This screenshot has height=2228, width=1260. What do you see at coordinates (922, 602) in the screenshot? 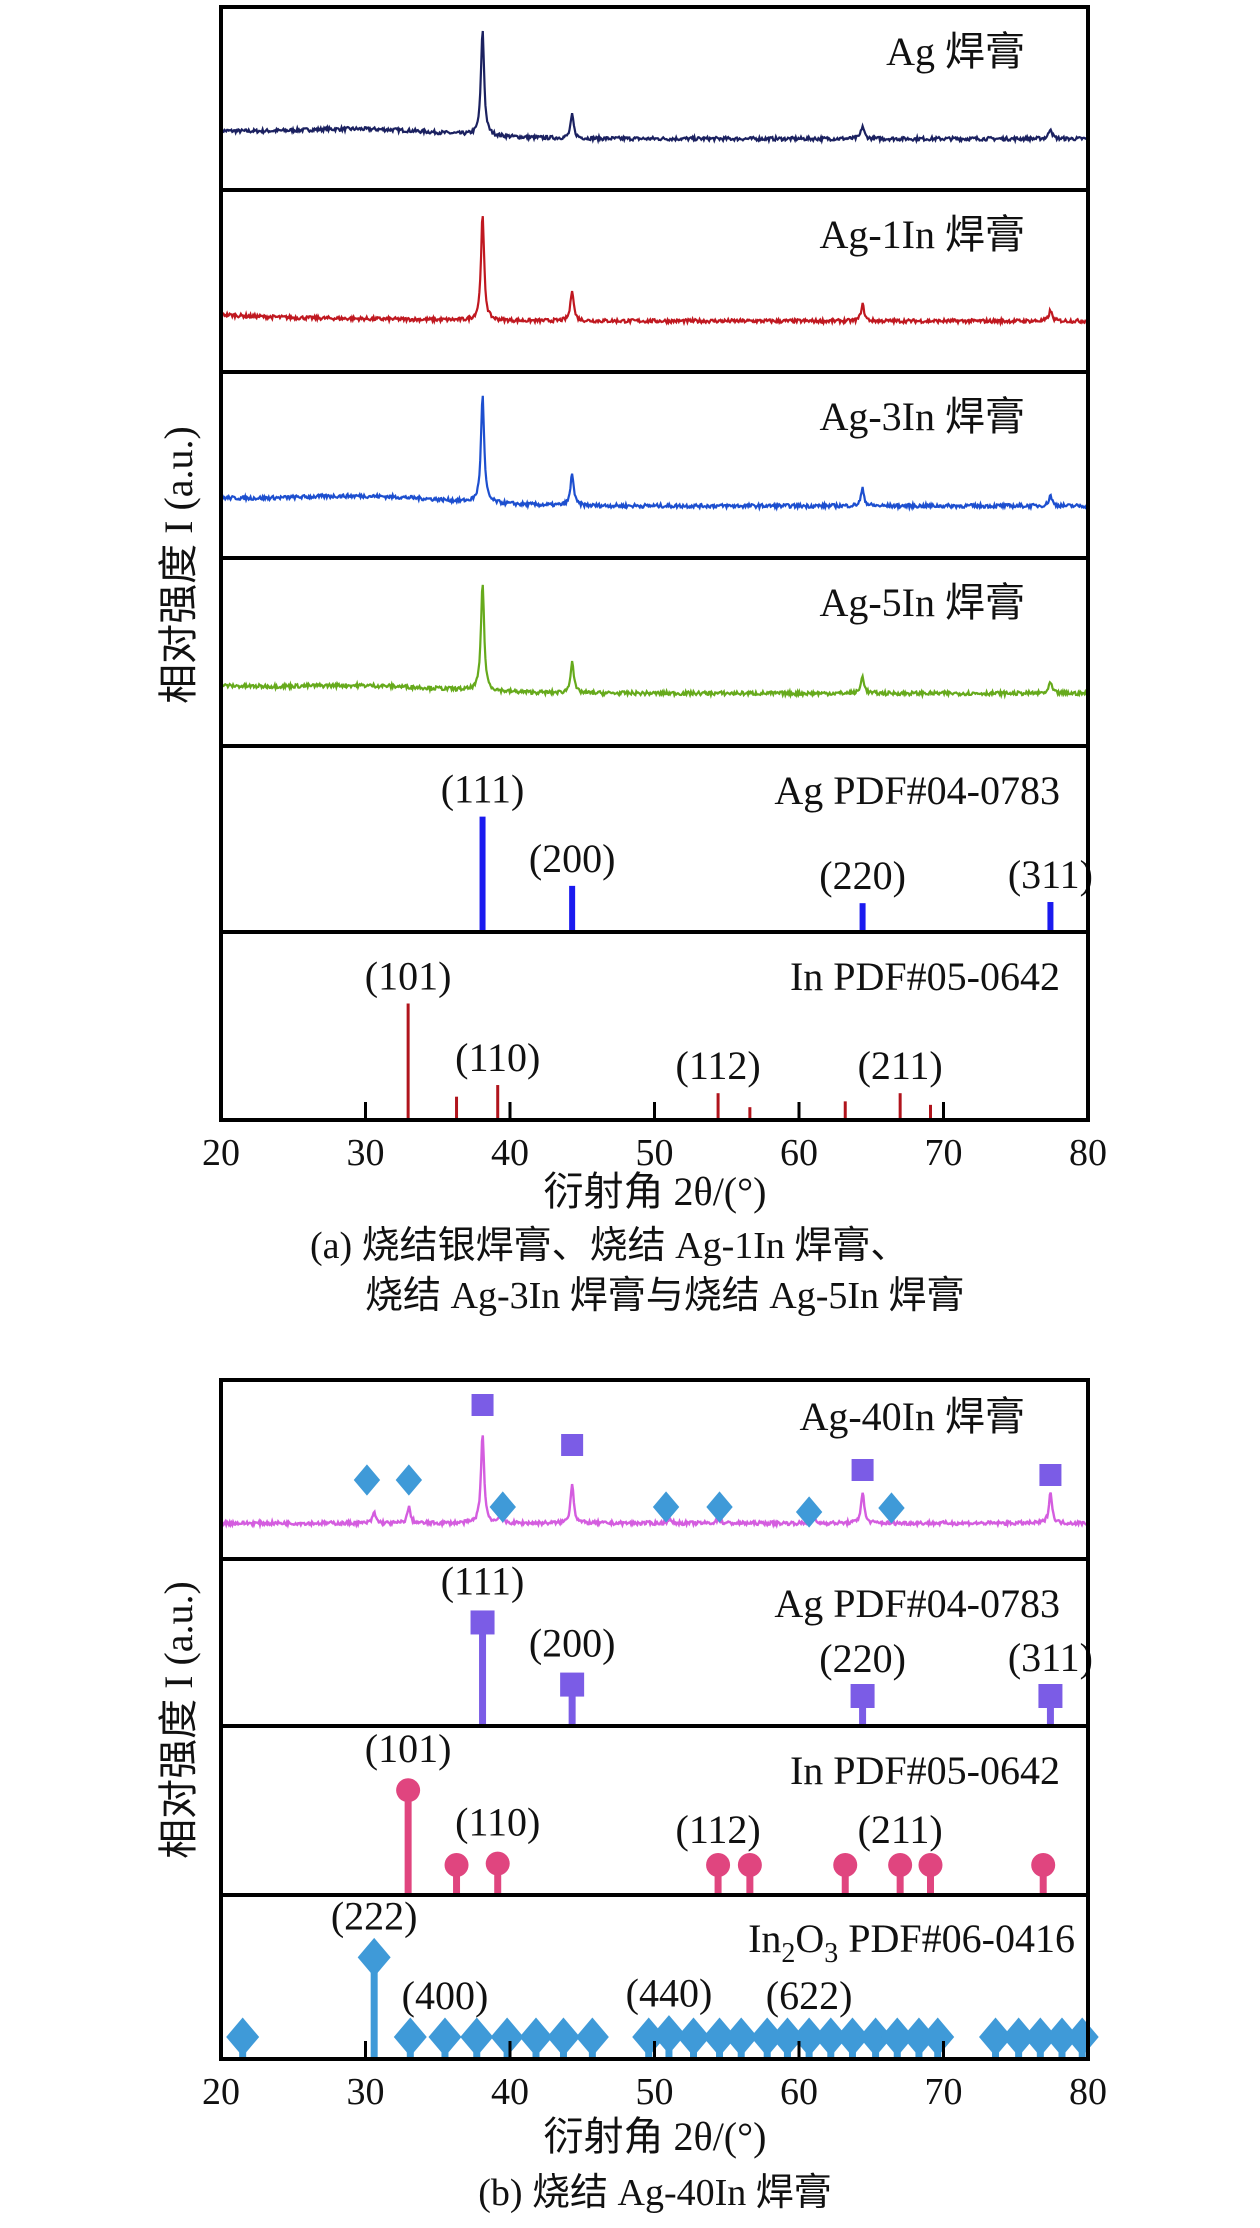
I see `series-label-3: Ag-5In 焊膏` at bounding box center [922, 602].